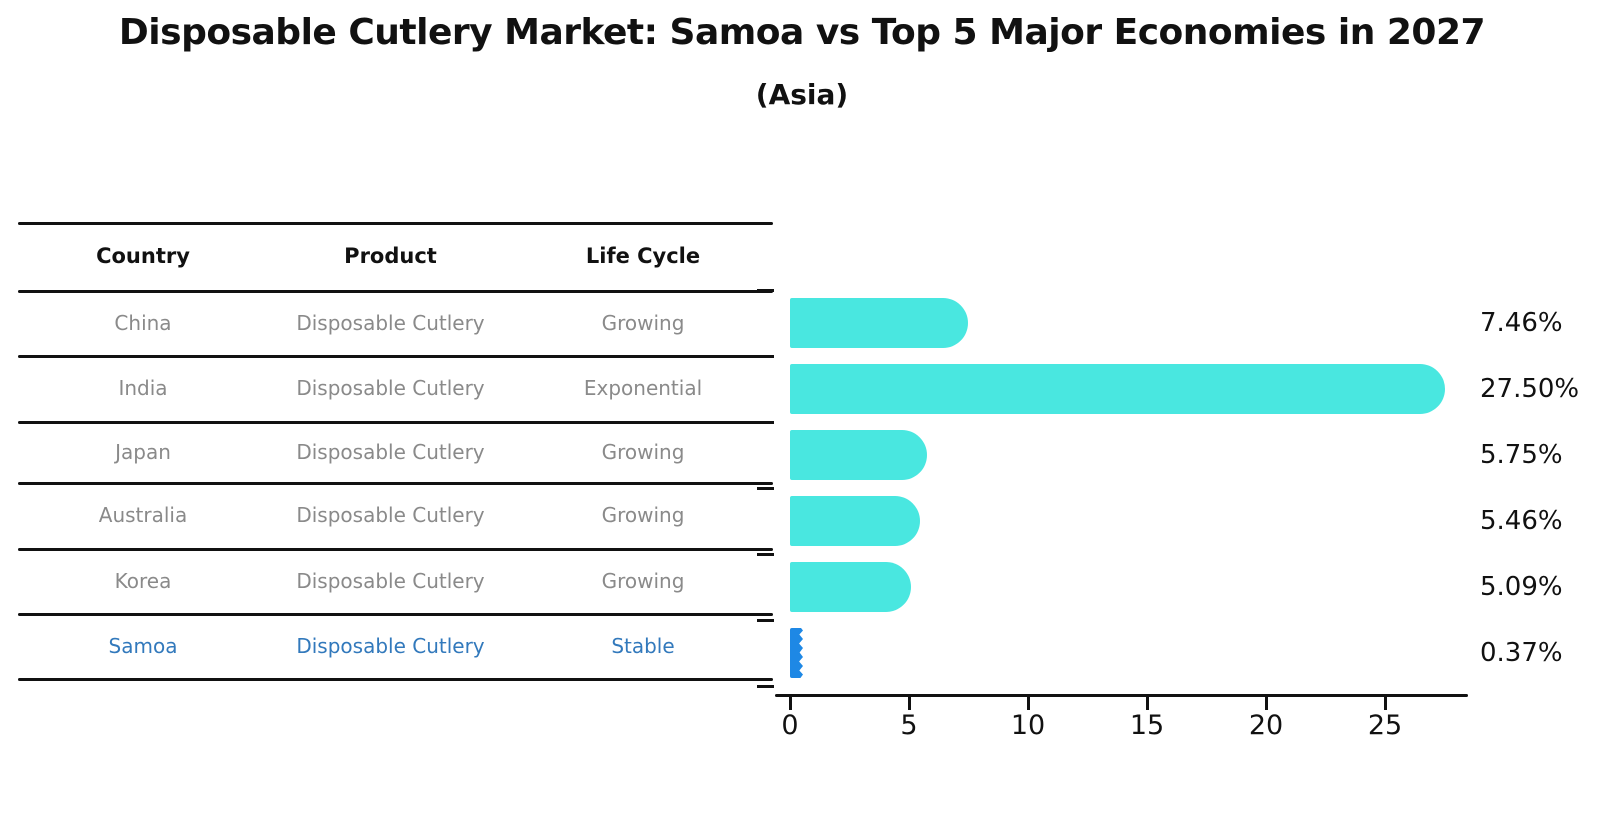 This screenshot has height=823, width=1604. I want to click on value-label-india: 27.50%, so click(1530, 389).